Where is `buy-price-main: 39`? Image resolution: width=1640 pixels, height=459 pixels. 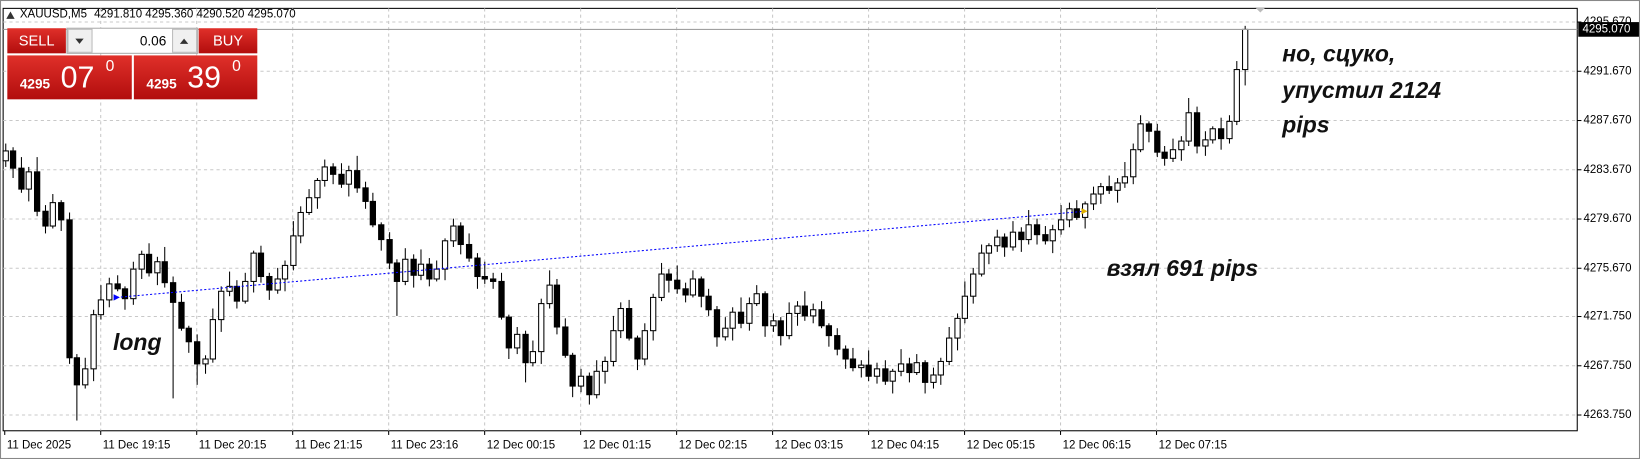 buy-price-main: 39 is located at coordinates (204, 77).